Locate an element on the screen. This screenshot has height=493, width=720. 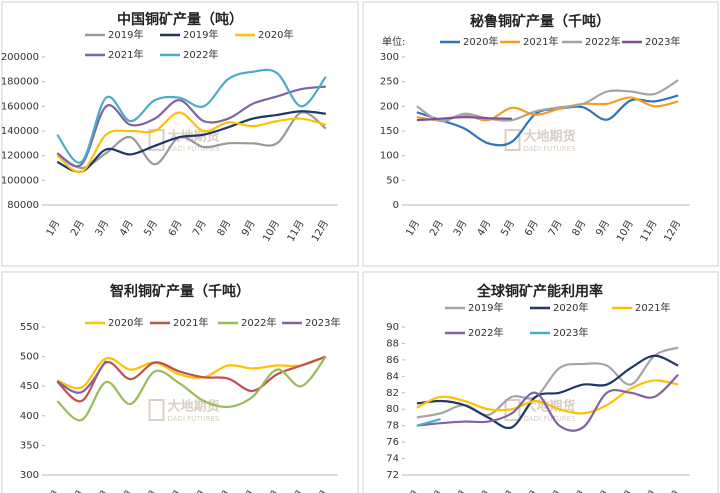
y-tick-label: 400 is located at coordinates (29, 416).